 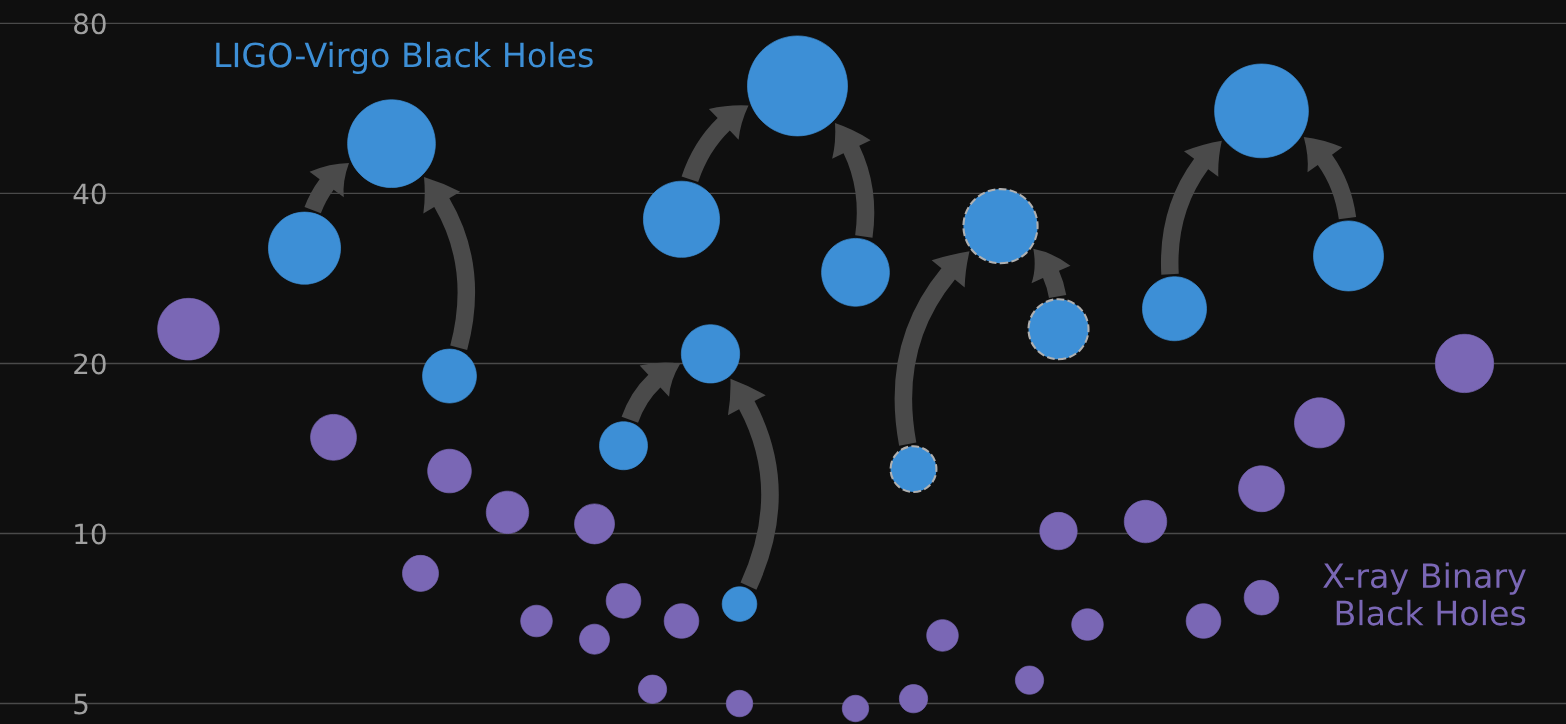 What do you see at coordinates (90, 24) in the screenshot?
I see `y-tick-label: 80` at bounding box center [90, 24].